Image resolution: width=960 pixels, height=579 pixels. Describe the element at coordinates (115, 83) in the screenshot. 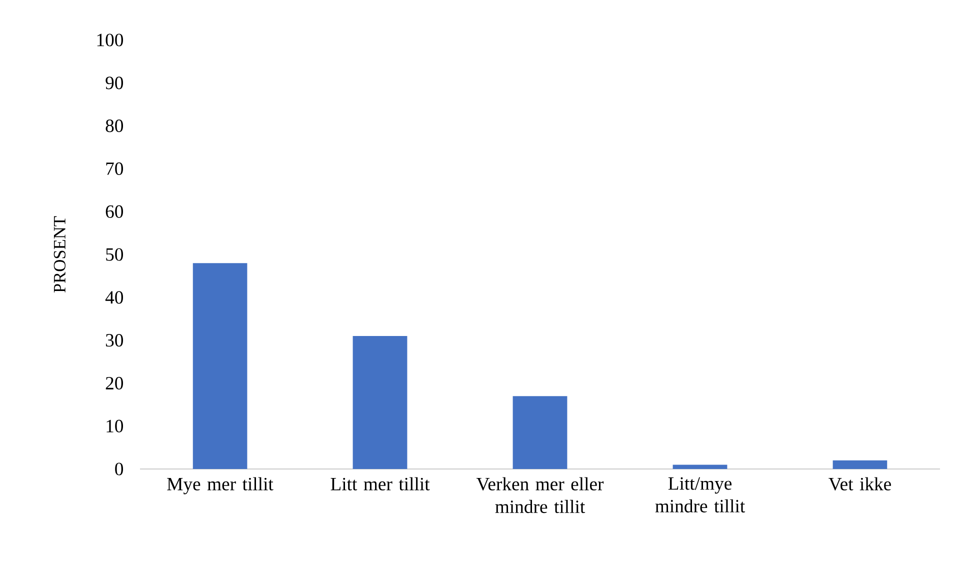

I see `y-tick-label: 90` at that location.